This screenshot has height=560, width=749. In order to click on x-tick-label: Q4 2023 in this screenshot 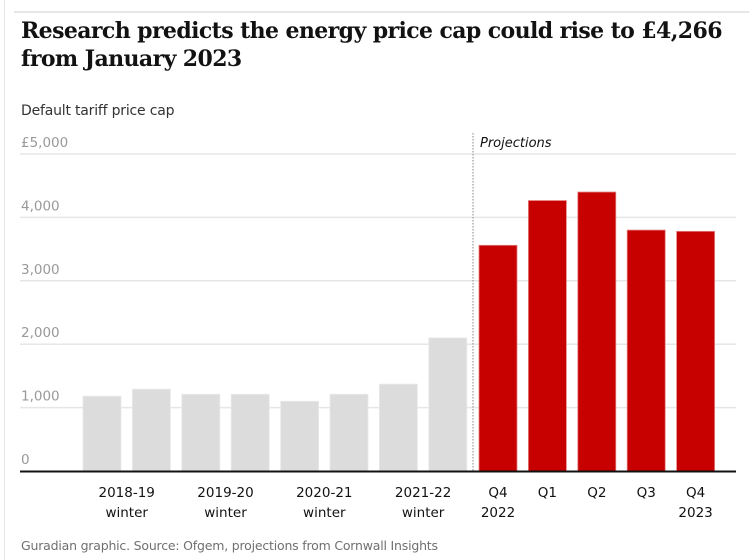, I will do `click(695, 503)`.